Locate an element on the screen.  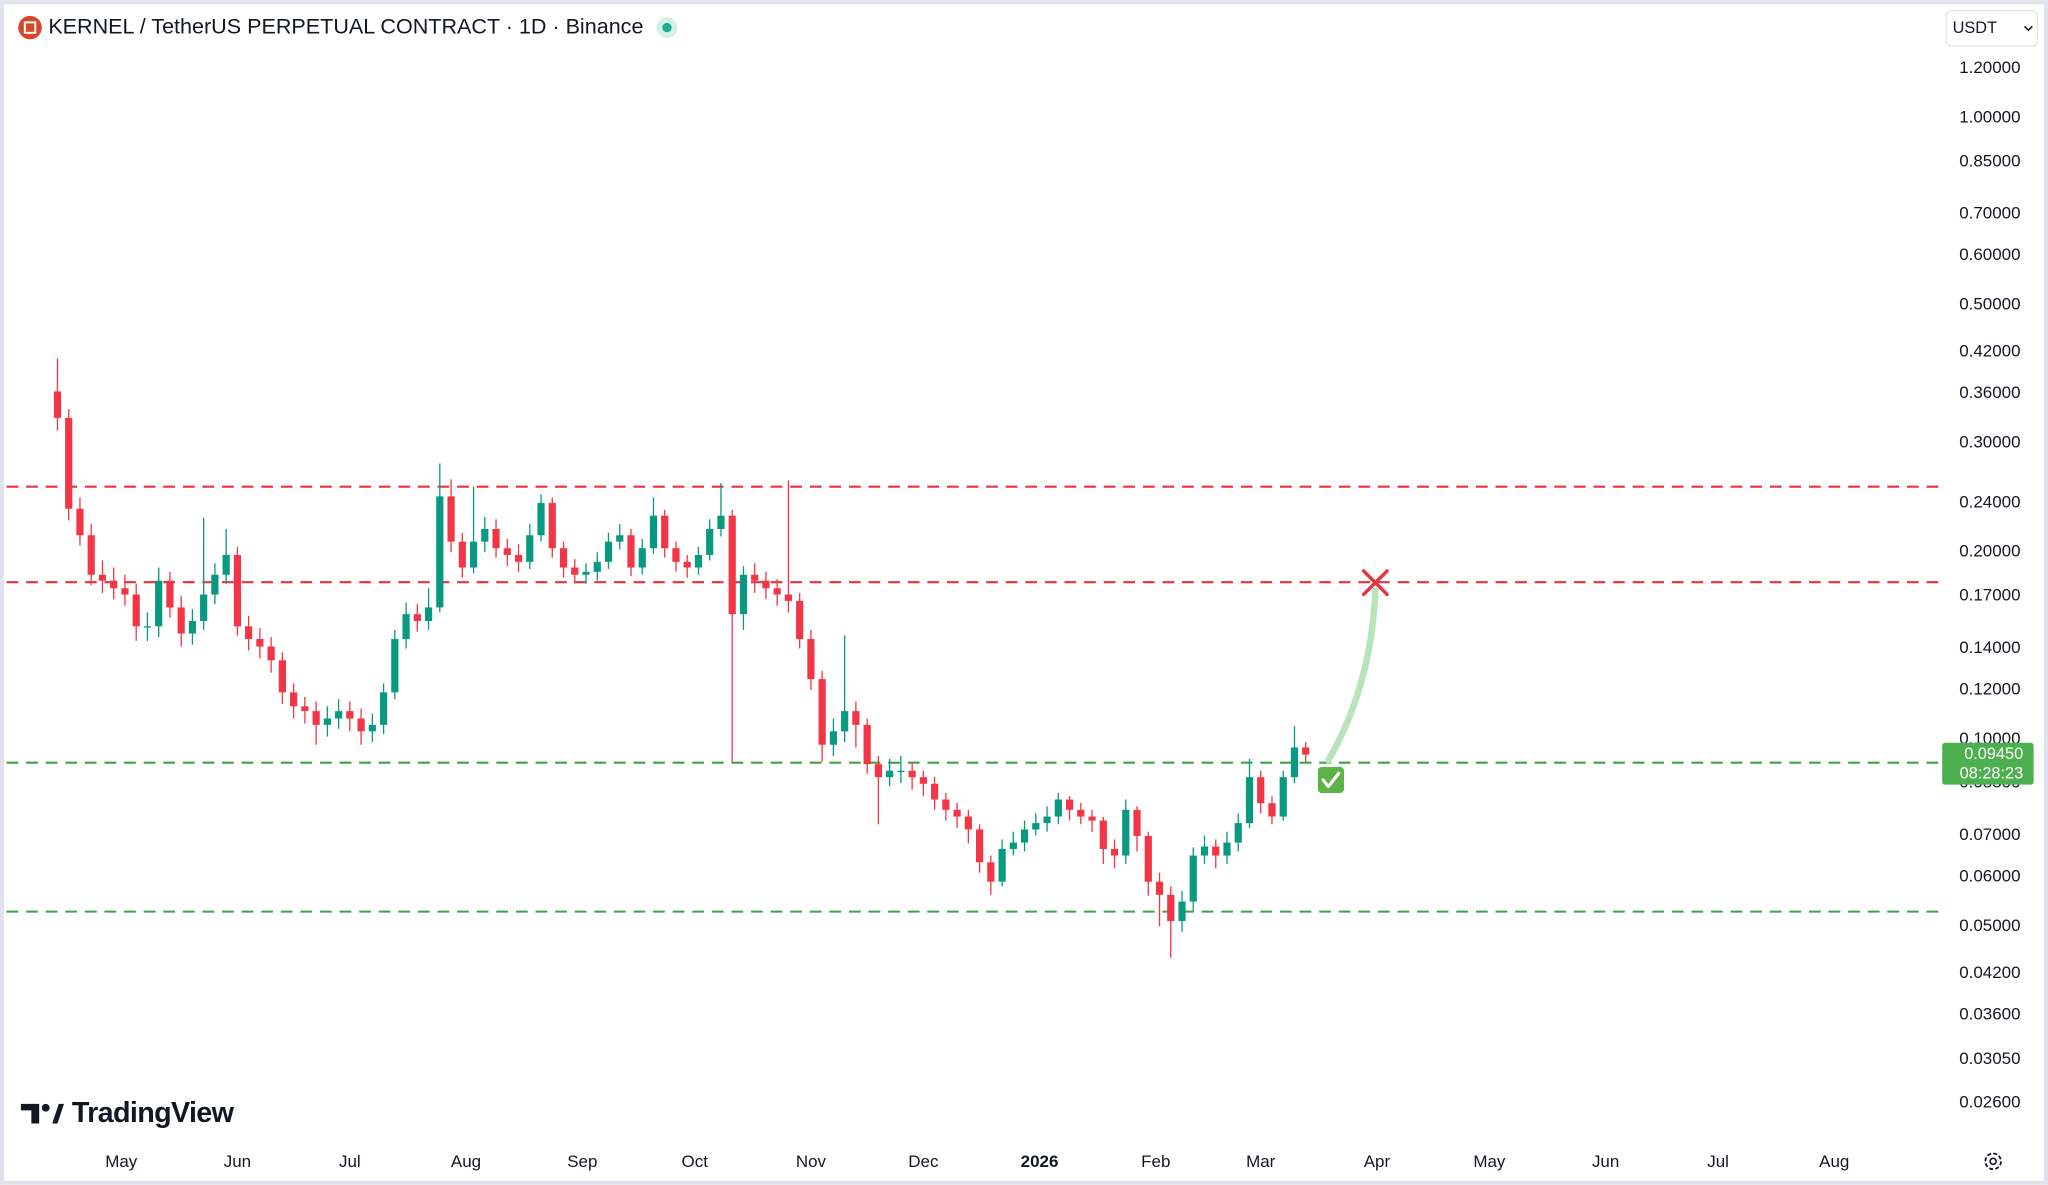
countdown: 08:28:23 is located at coordinates (1992, 773).